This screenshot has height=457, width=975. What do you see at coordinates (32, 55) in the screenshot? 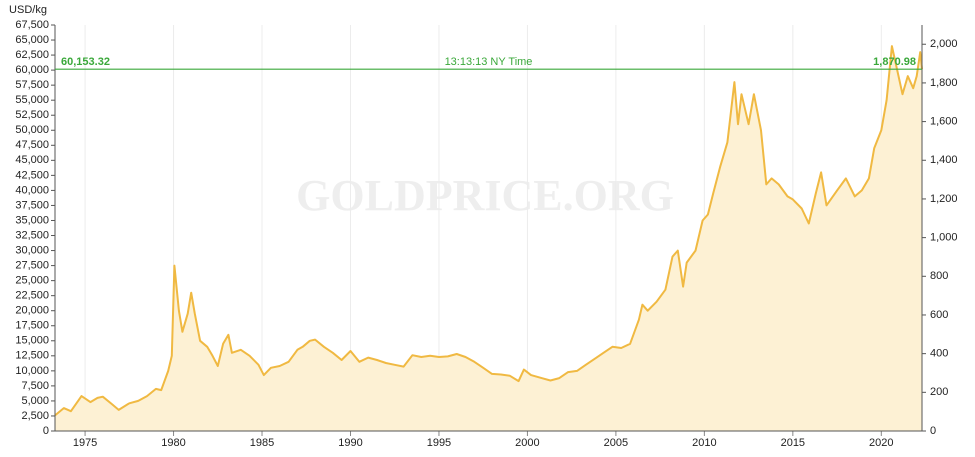
I see `y-tick-label: 62,500` at bounding box center [32, 55].